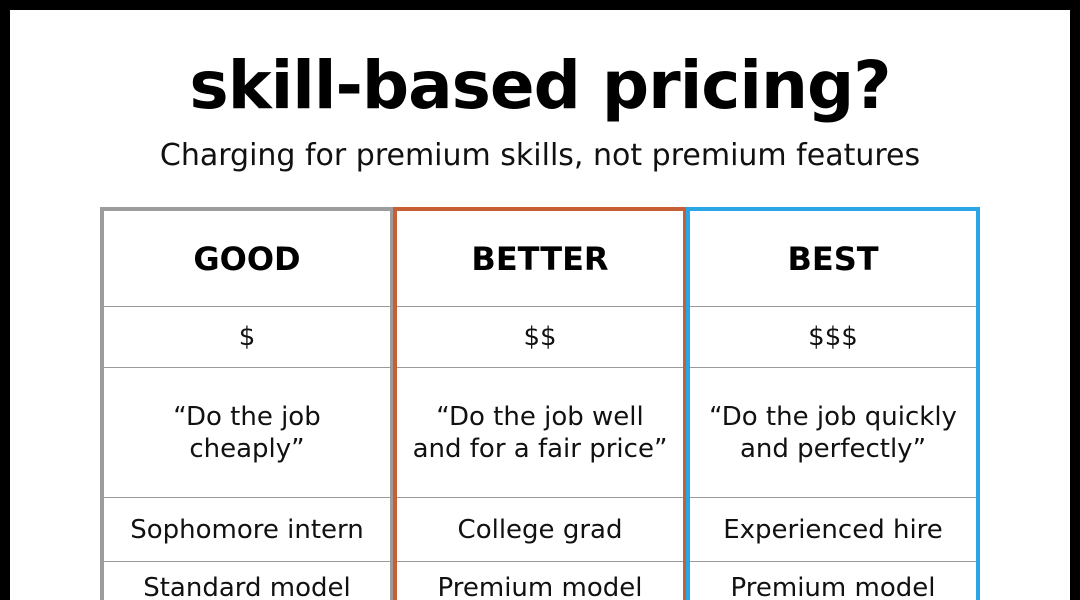 This screenshot has height=600, width=1080. Describe the element at coordinates (540, 448) in the screenshot. I see `quote-better-line2: and for a fair price”` at that location.